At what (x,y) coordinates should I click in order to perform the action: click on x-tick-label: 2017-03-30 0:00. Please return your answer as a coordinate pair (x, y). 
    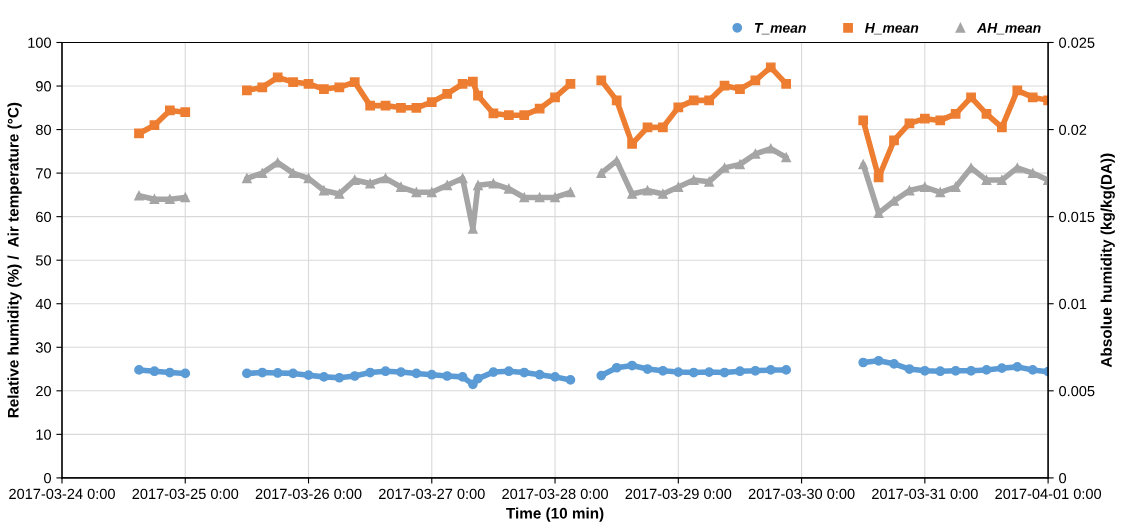
    Looking at the image, I should click on (801, 494).